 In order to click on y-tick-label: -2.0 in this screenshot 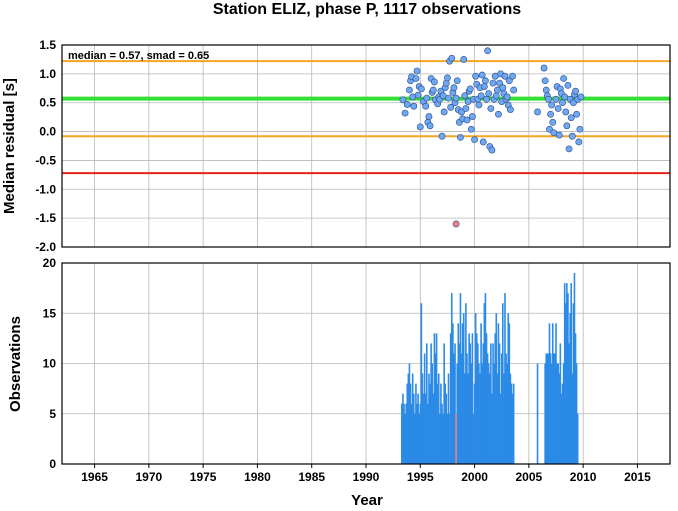, I will do `click(45, 247)`.